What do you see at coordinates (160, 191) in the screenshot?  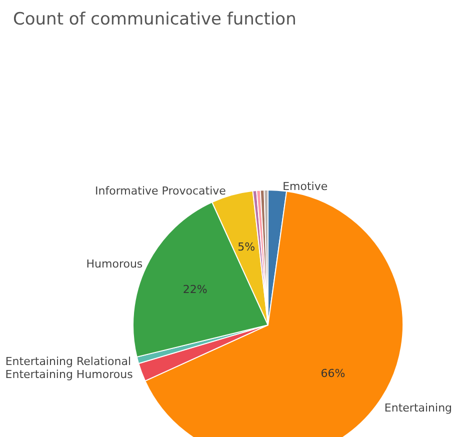 I see `slice-label: Informative Provocative` at bounding box center [160, 191].